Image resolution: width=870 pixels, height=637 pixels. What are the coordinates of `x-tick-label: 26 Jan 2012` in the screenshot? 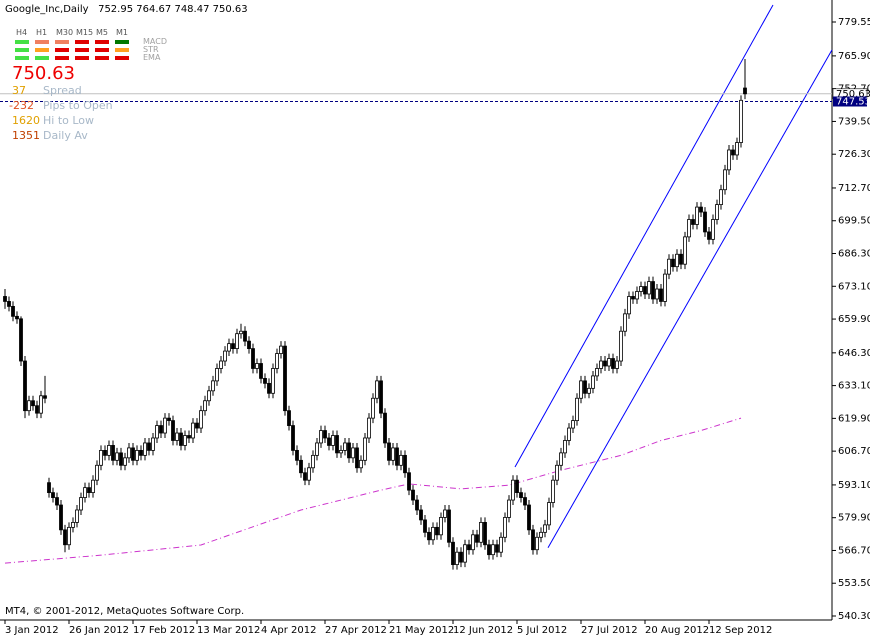 It's located at (99, 630).